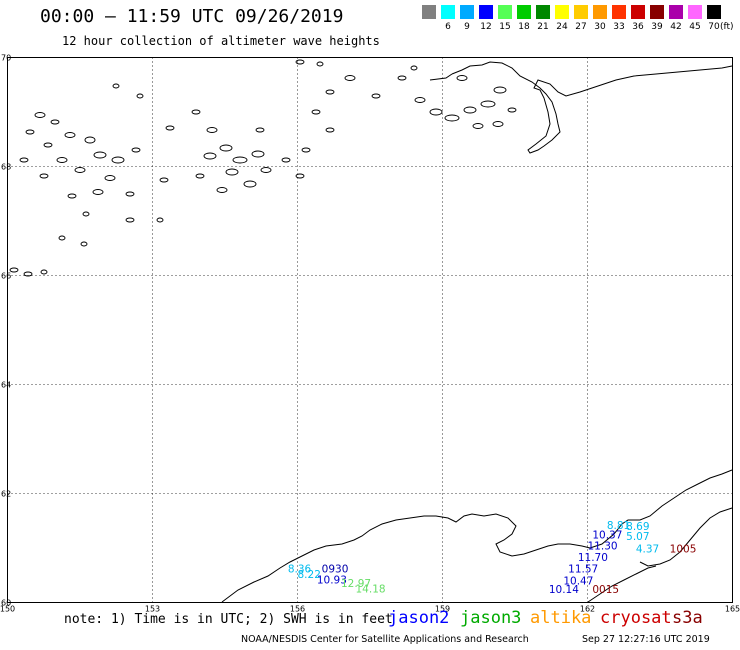 Image resolution: width=740 pixels, height=650 pixels. I want to click on kamchatka-coast, so click(622, 584).